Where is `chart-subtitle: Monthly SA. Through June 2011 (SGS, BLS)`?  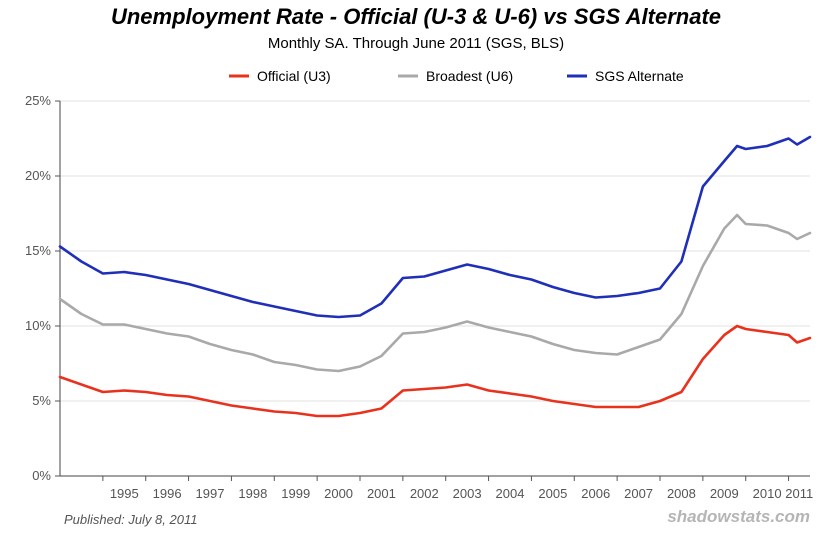 chart-subtitle: Monthly SA. Through June 2011 (SGS, BLS) is located at coordinates (416, 43).